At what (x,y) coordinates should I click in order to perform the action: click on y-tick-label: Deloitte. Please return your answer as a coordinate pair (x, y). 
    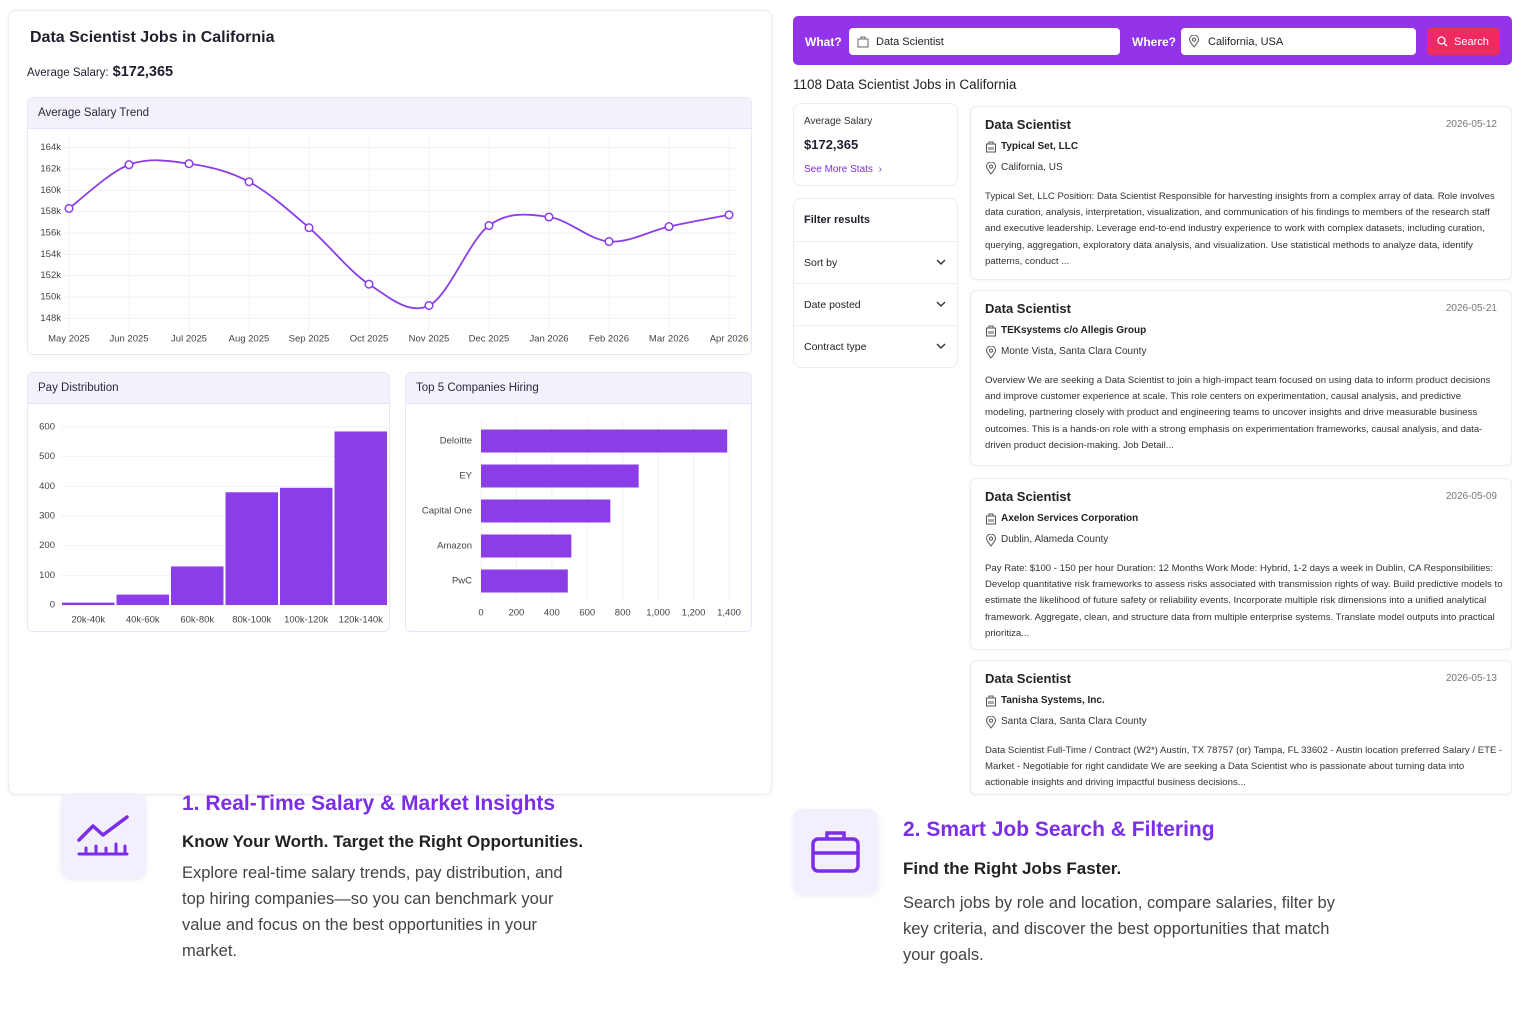
    Looking at the image, I should click on (456, 441).